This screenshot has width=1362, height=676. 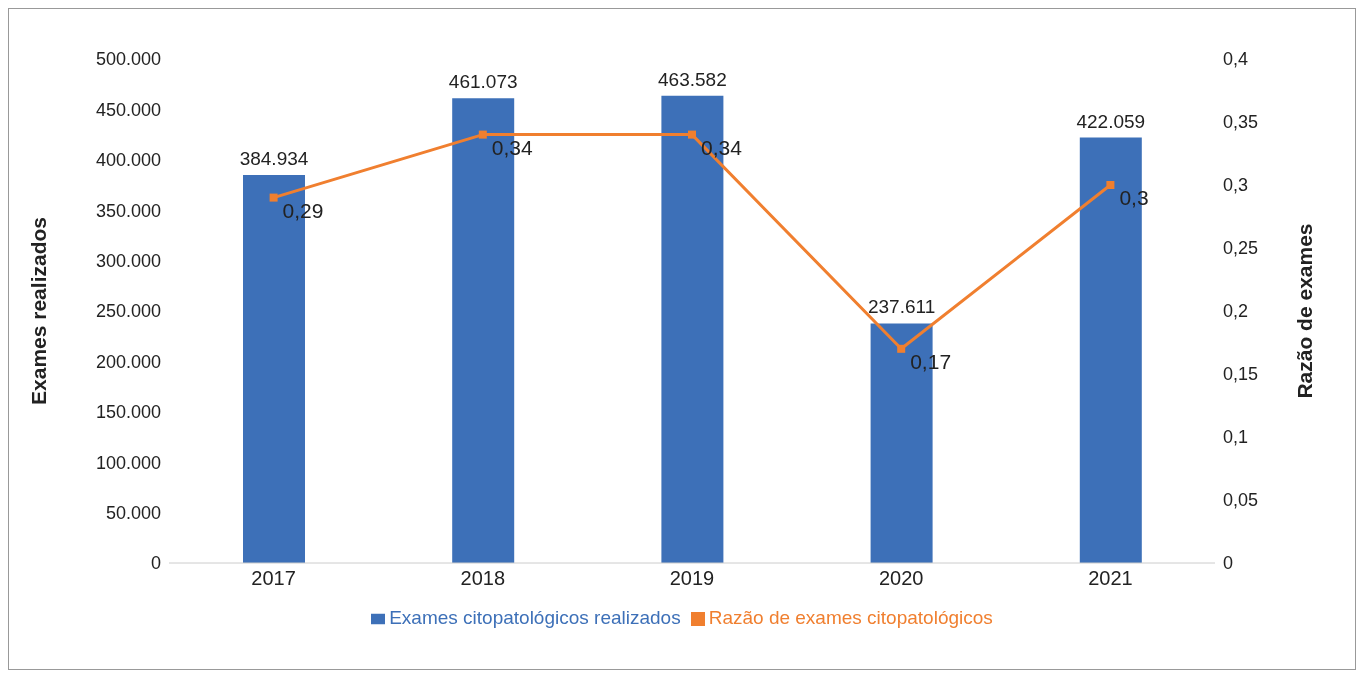 What do you see at coordinates (128, 260) in the screenshot?
I see `y-tick-label: 300.000` at bounding box center [128, 260].